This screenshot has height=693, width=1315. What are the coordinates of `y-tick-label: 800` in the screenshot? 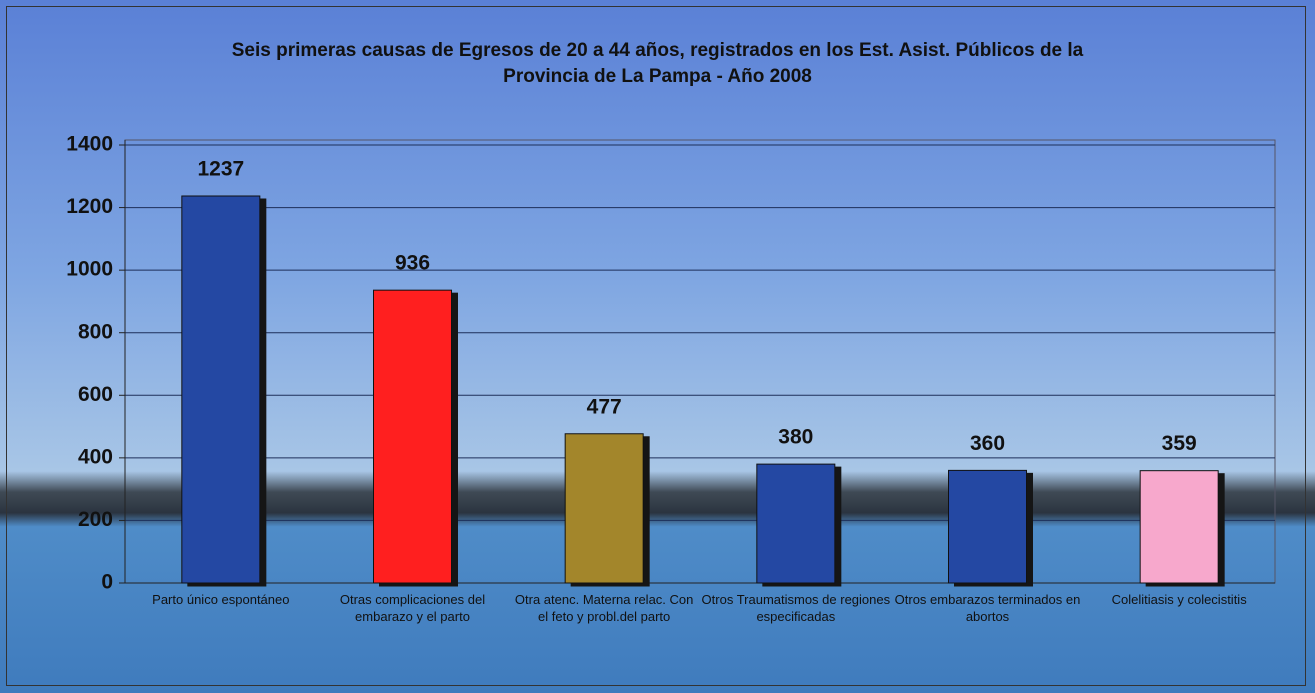 It's located at (95, 331).